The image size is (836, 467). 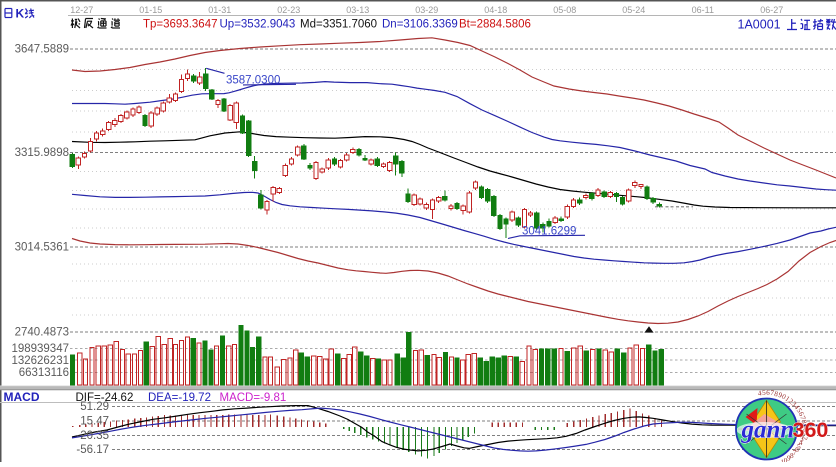 What do you see at coordinates (768, 430) in the screenshot?
I see `svg-text: gann` at bounding box center [768, 430].